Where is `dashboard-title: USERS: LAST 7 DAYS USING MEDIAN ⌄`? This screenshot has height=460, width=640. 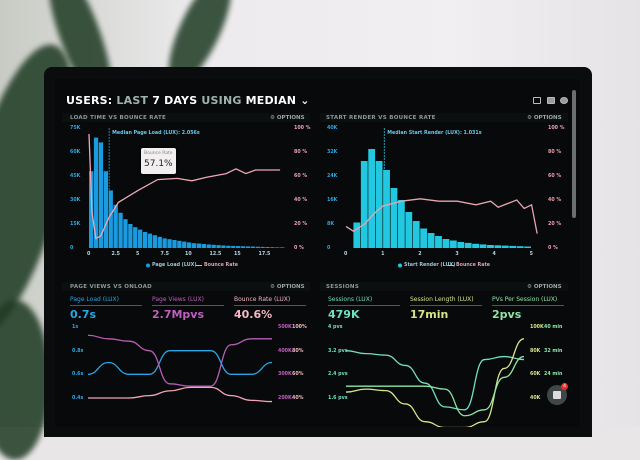 dashboard-title: USERS: LAST 7 DAYS USING MEDIAN ⌄ is located at coordinates (188, 100).